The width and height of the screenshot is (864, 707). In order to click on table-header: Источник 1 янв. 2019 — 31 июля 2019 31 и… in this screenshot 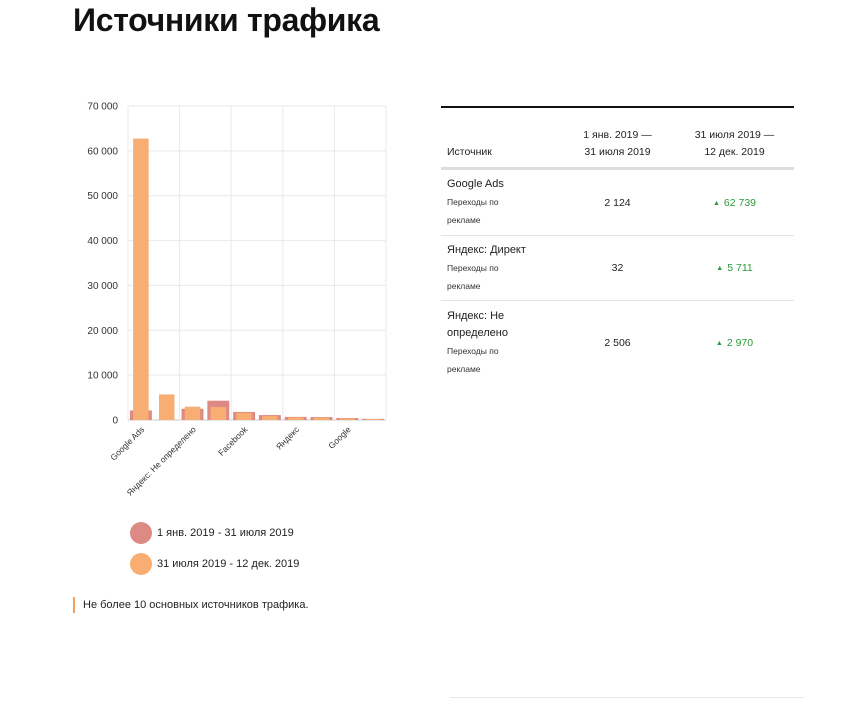, I will do `click(617, 139)`.